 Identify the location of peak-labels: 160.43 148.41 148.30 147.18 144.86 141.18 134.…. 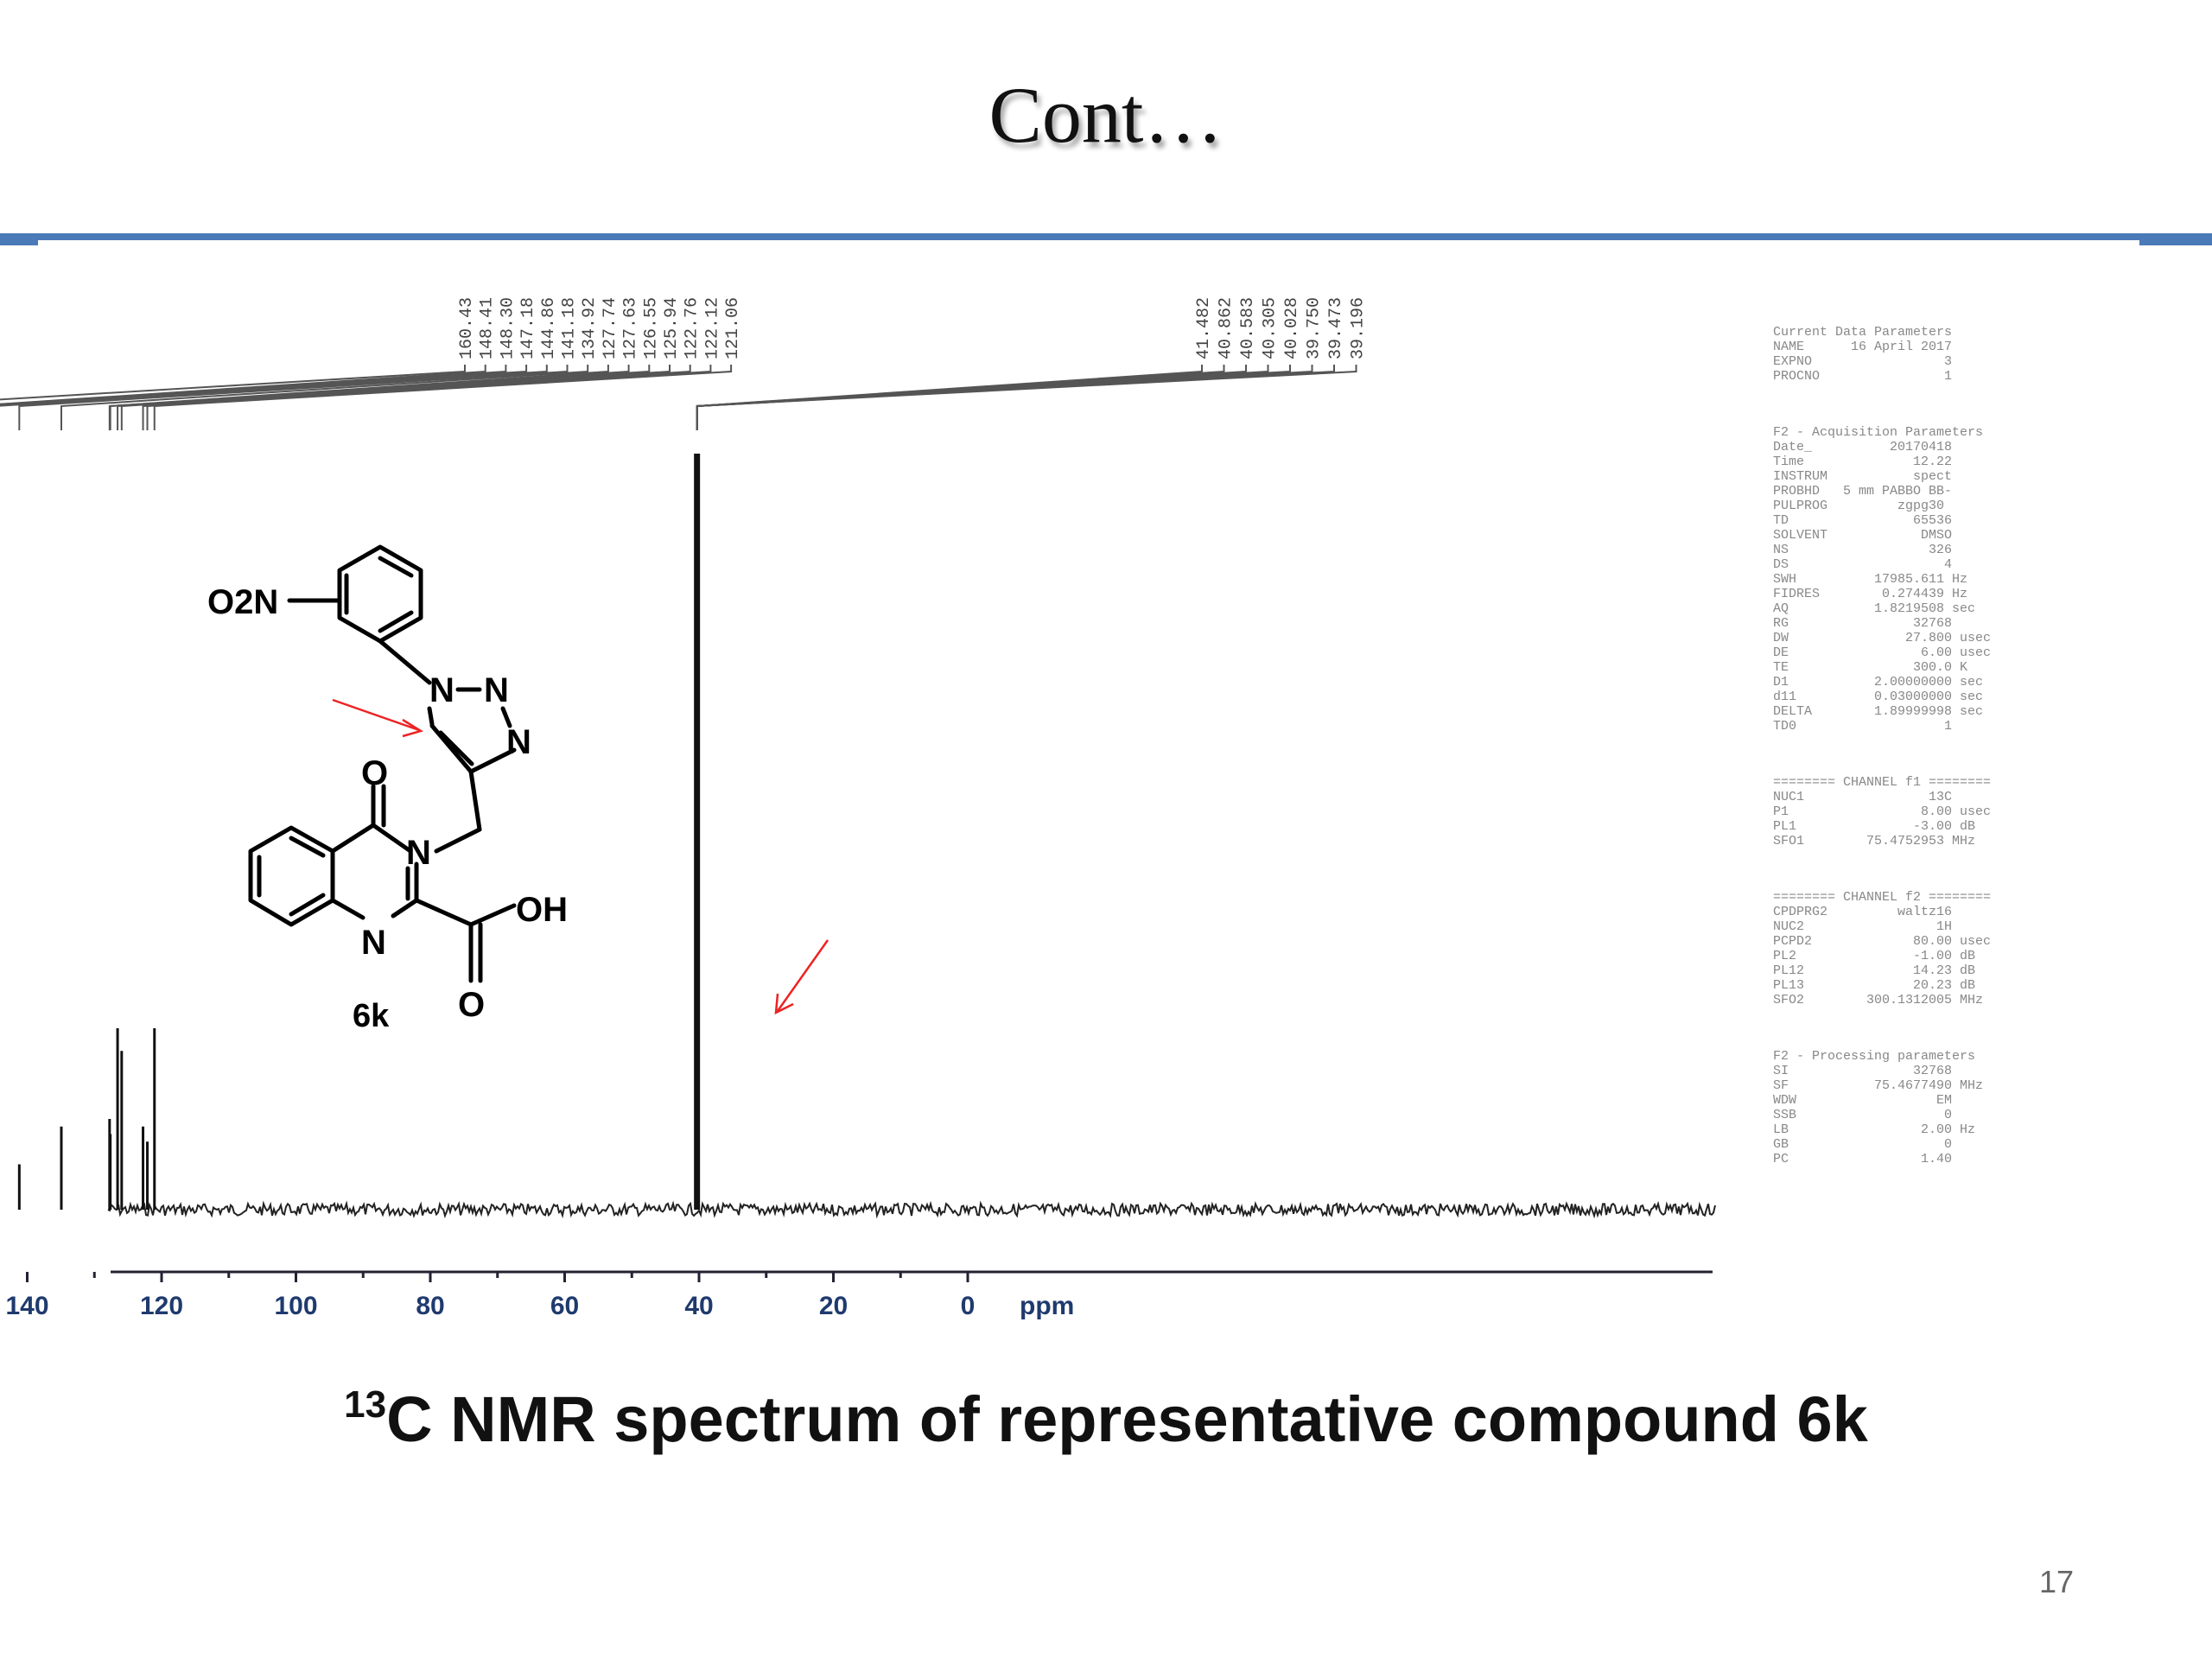
(913, 328).